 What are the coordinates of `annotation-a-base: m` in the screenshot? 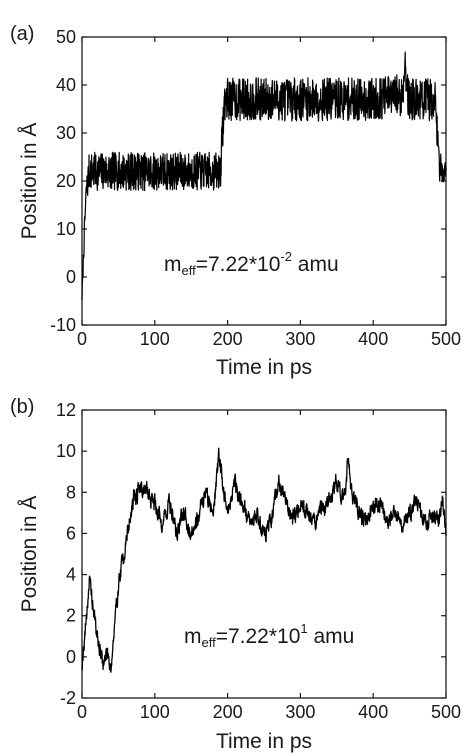 It's located at (173, 264).